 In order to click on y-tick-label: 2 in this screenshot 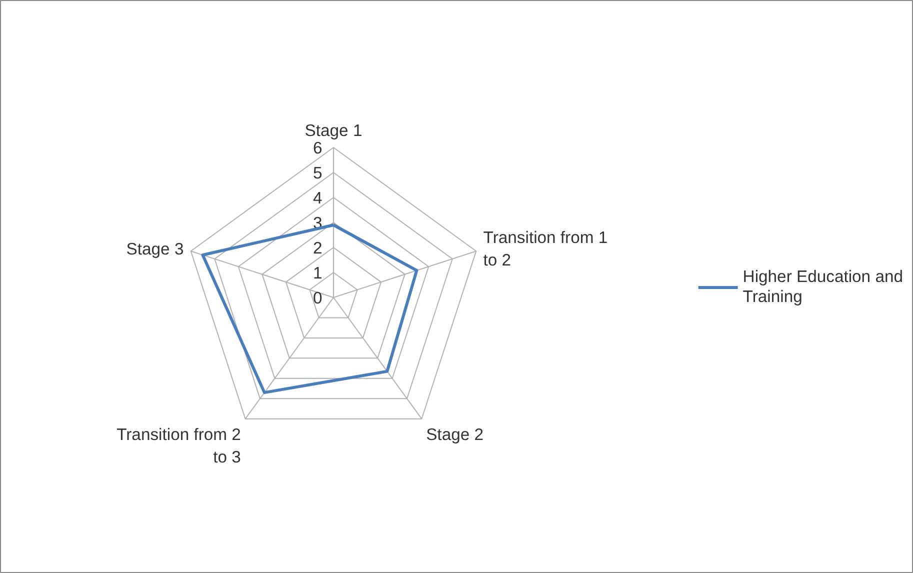, I will do `click(317, 248)`.